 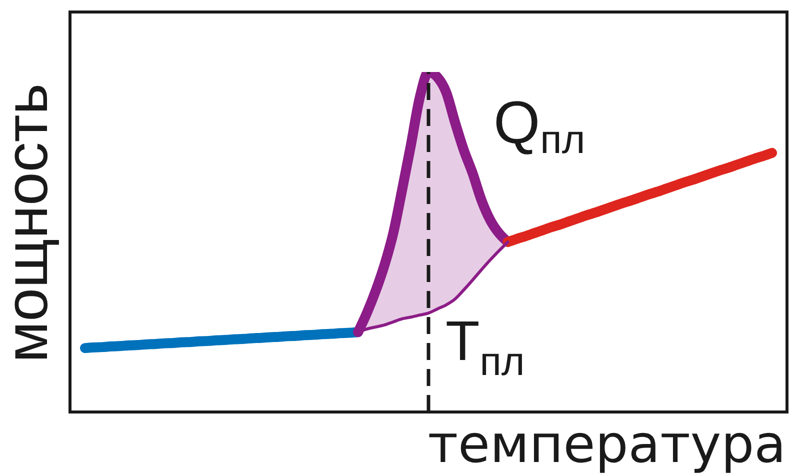 I want to click on annotation: Q$_{пл}$, so click(x=540, y=125).